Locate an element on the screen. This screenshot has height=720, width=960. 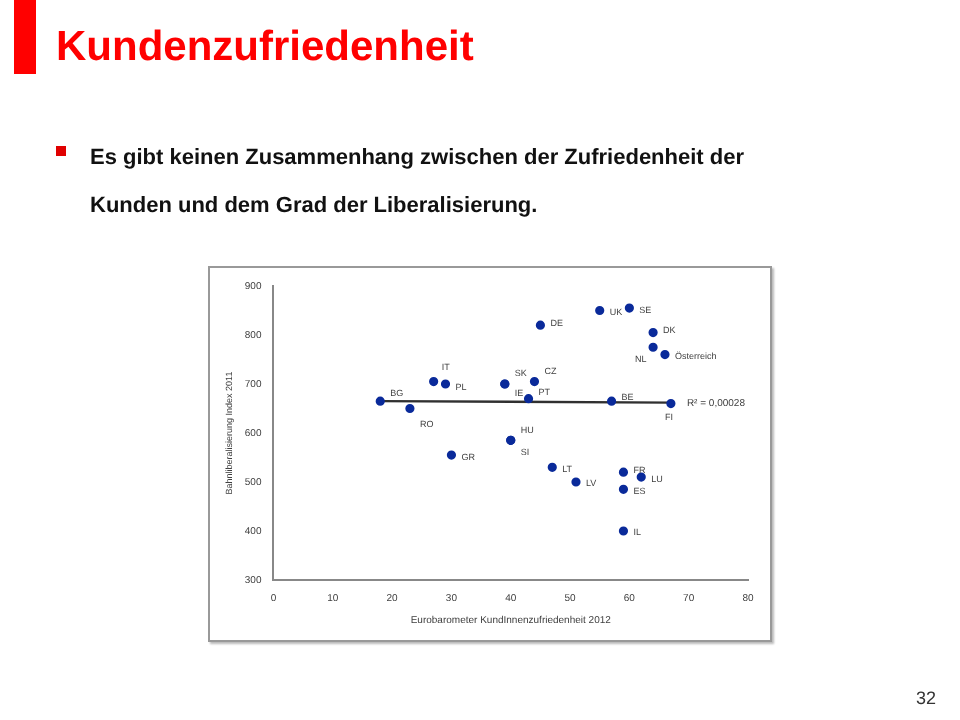
chart-title: Kundenzufriedenheit is located at coordinates (265, 48).